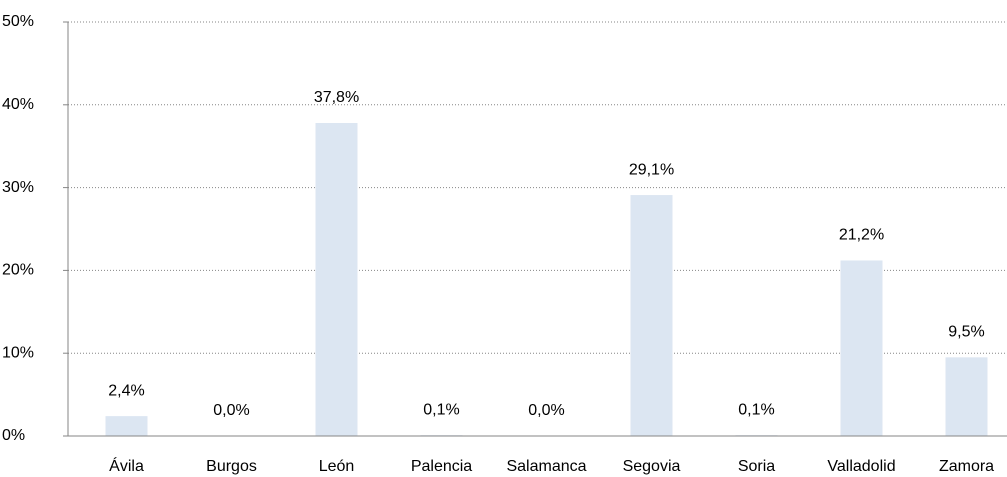 This screenshot has height=477, width=1007. Describe the element at coordinates (18, 270) in the screenshot. I see `y-tick-label: 20%` at that location.